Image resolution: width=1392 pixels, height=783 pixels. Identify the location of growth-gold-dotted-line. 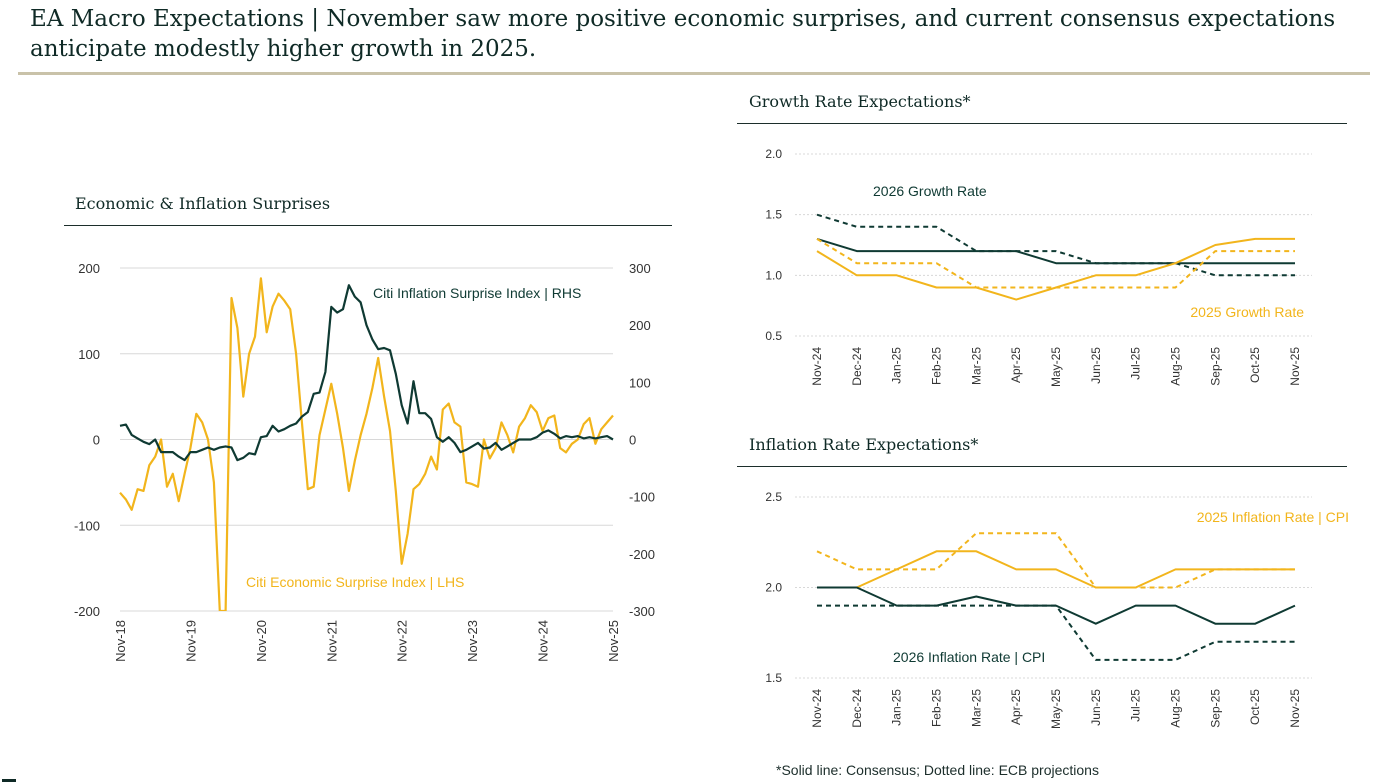
(1055, 263).